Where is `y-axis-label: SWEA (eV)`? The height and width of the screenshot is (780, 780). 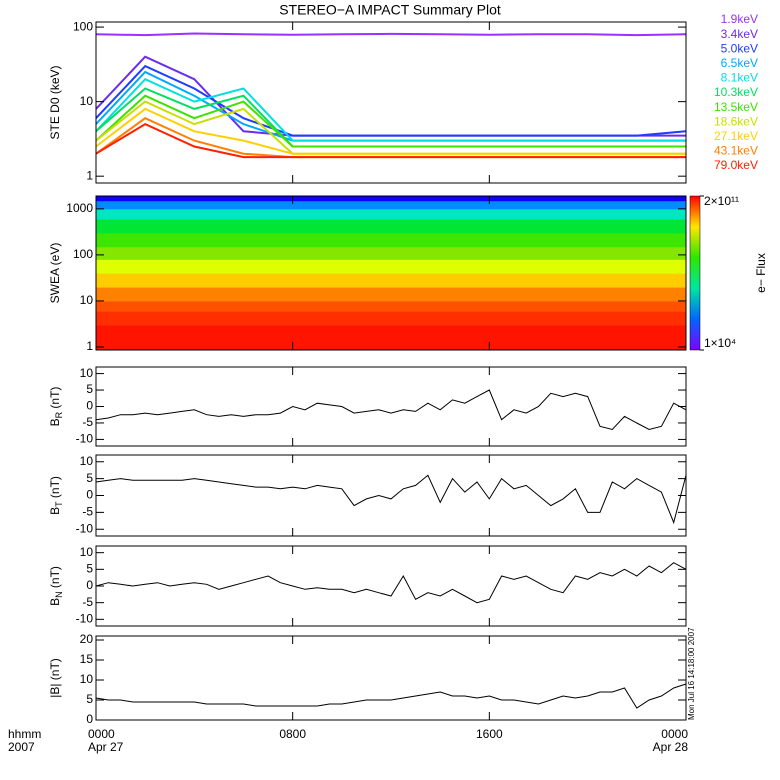 y-axis-label: SWEA (eV) is located at coordinates (55, 273).